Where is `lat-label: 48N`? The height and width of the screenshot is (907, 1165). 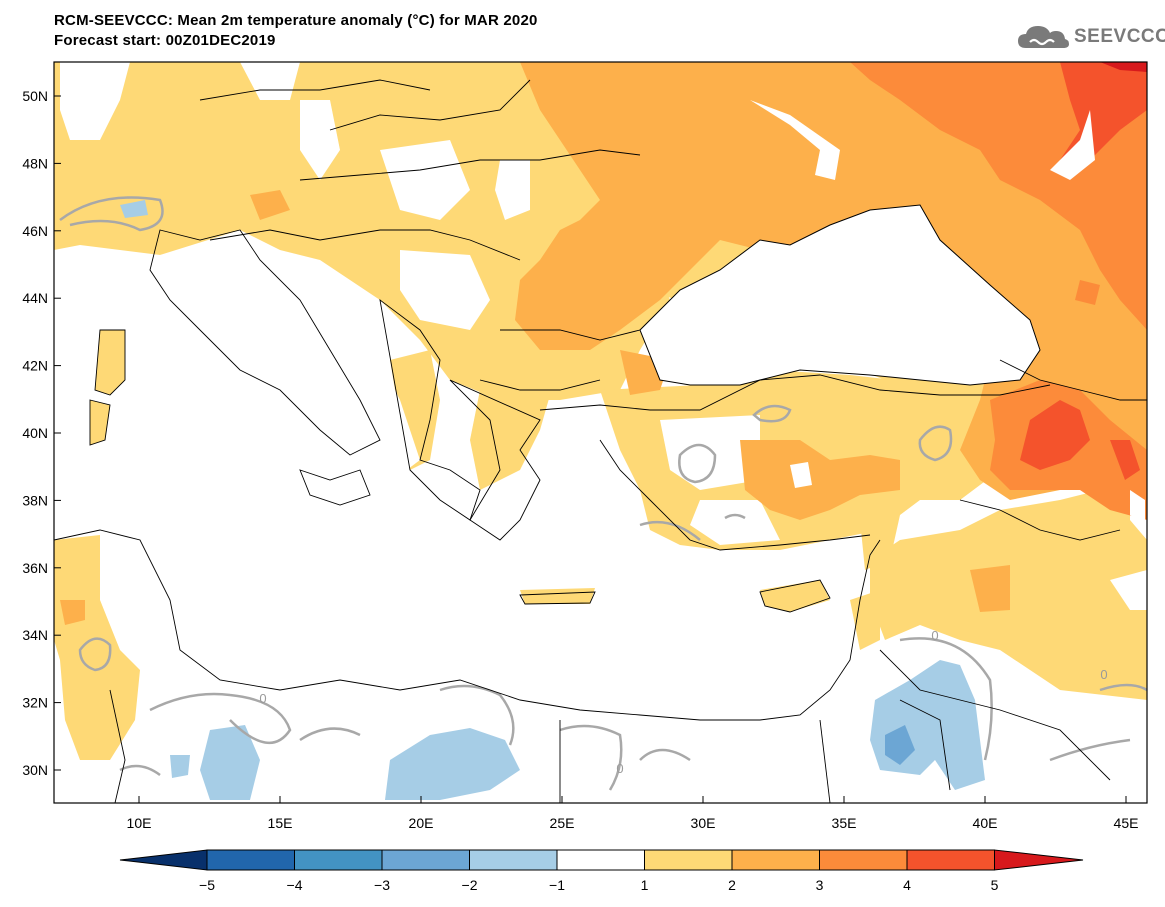
lat-label: 48N is located at coordinates (35, 163).